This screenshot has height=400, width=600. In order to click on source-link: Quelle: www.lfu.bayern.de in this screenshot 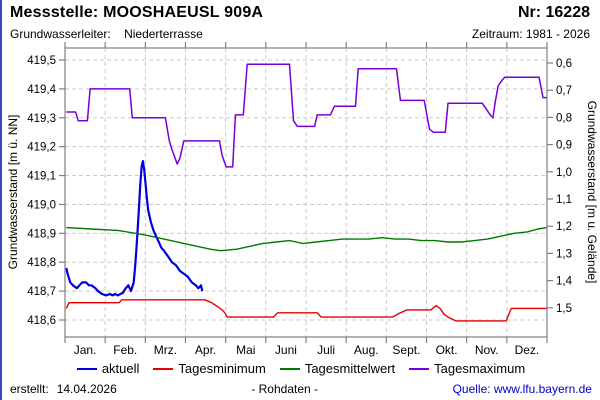, I will do `click(522, 389)`.